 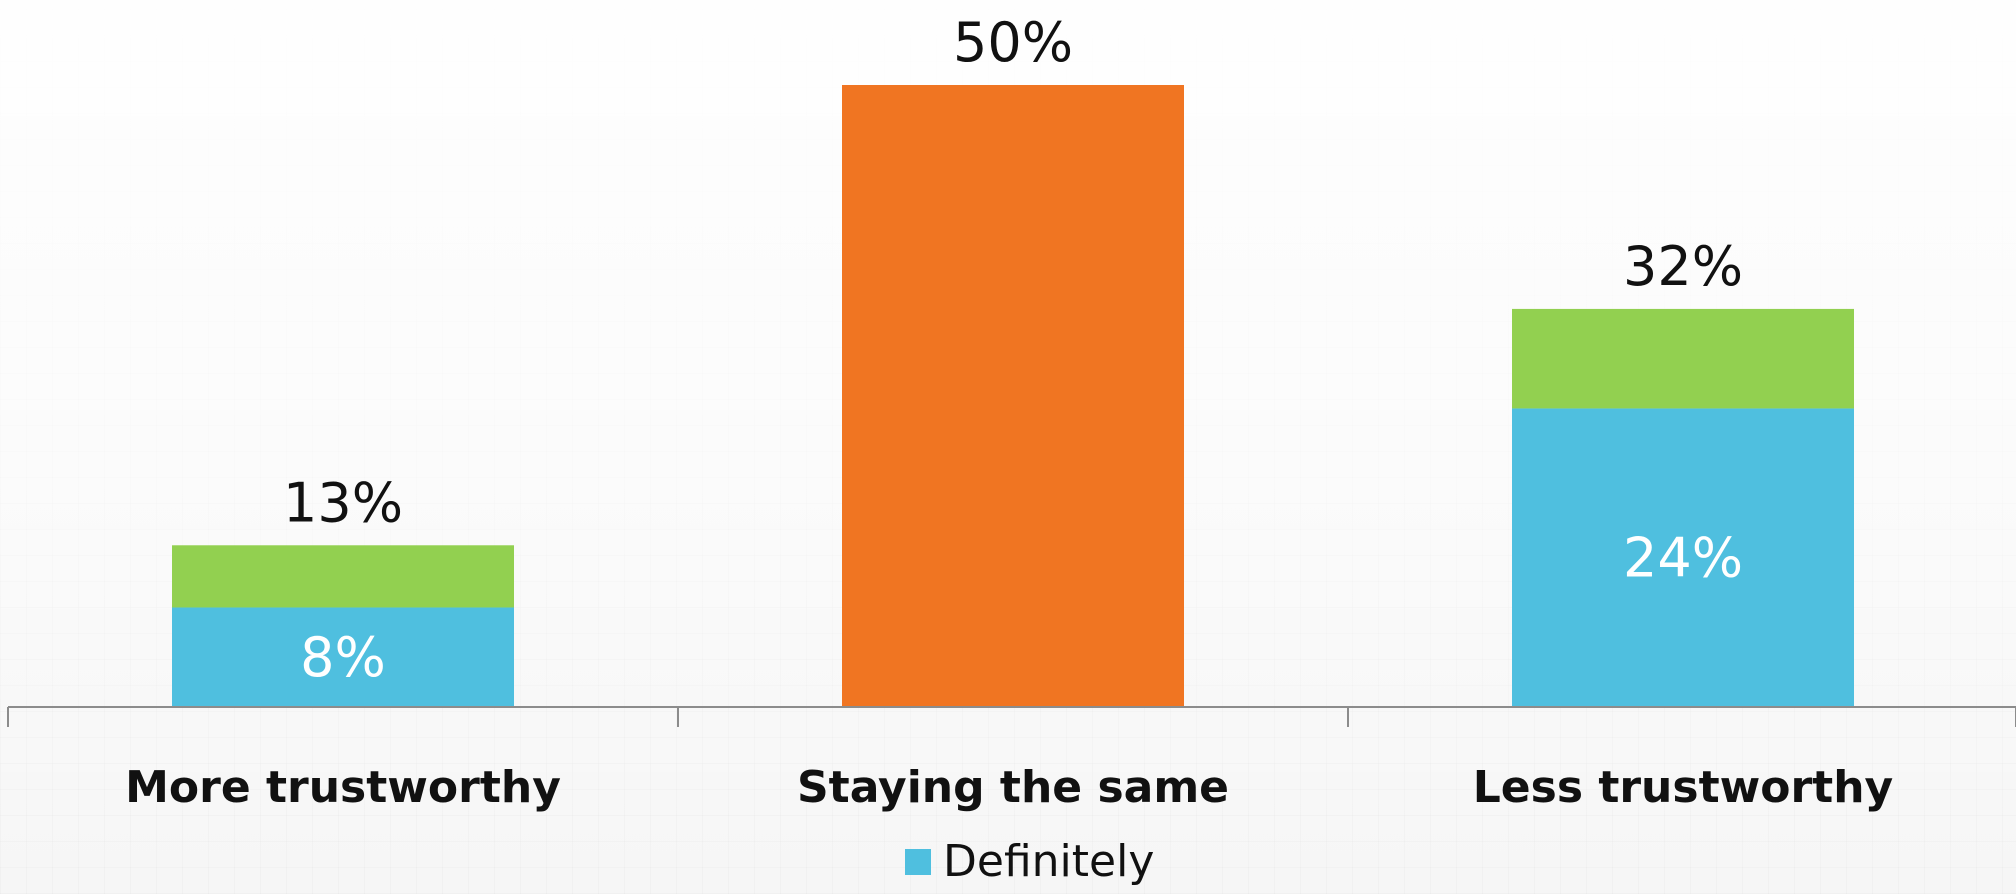 I want to click on total-label-staying-the-same: 50%, so click(x=1013, y=42).